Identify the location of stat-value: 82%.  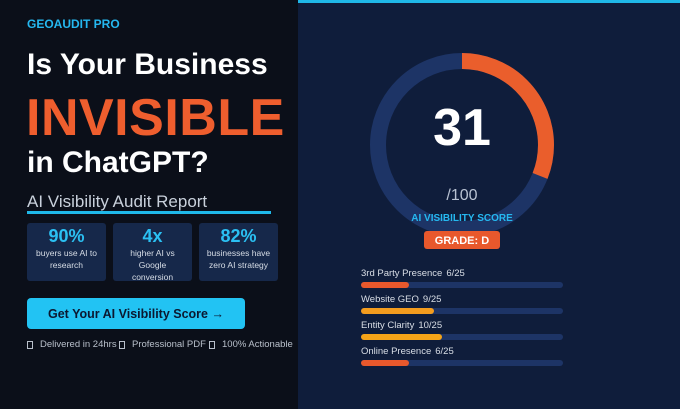
(238, 236).